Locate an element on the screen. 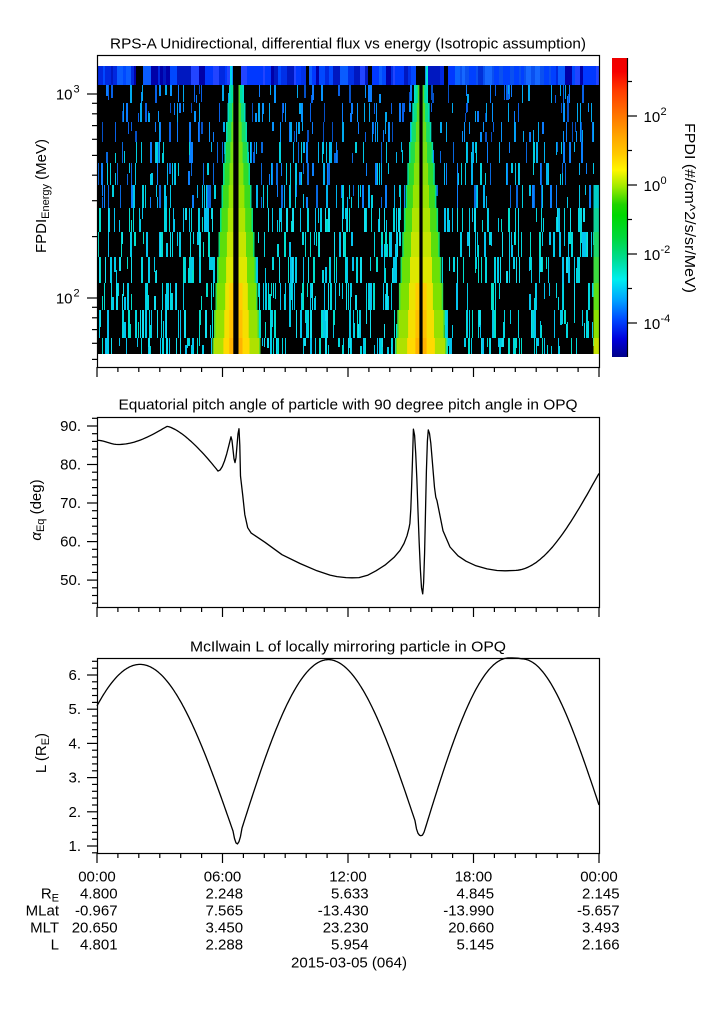 The height and width of the screenshot is (1024, 725). svg-text: 80. is located at coordinates (70, 465).